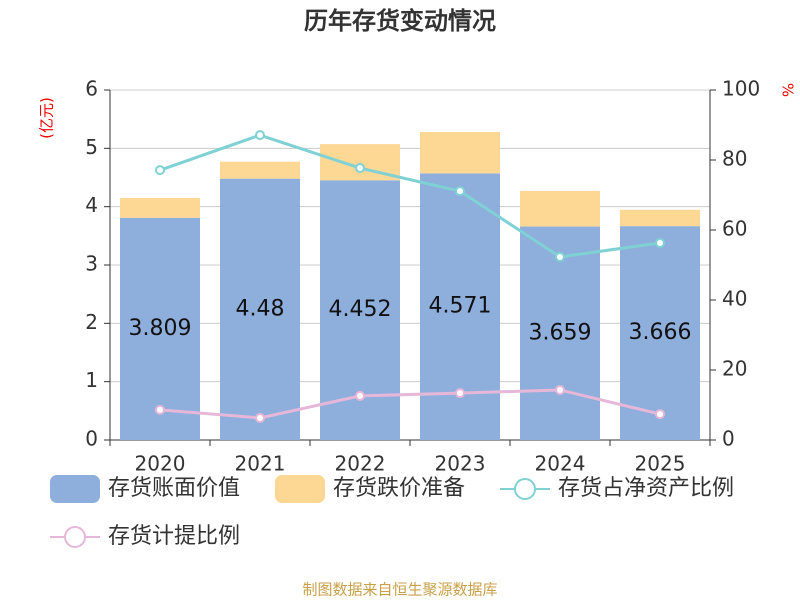 This screenshot has width=800, height=600. What do you see at coordinates (646, 488) in the screenshot?
I see `legend-label: 存货占净资产比例` at bounding box center [646, 488].